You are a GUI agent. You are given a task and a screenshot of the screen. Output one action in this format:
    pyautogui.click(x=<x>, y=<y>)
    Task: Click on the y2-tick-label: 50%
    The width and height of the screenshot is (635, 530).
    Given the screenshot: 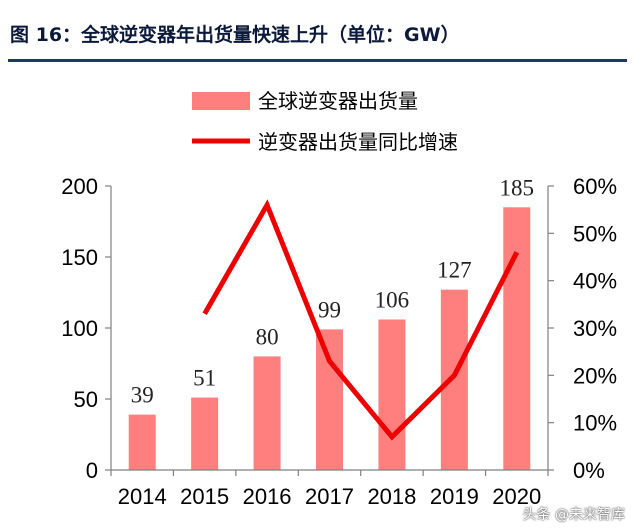 What is the action you would take?
    pyautogui.click(x=595, y=233)
    